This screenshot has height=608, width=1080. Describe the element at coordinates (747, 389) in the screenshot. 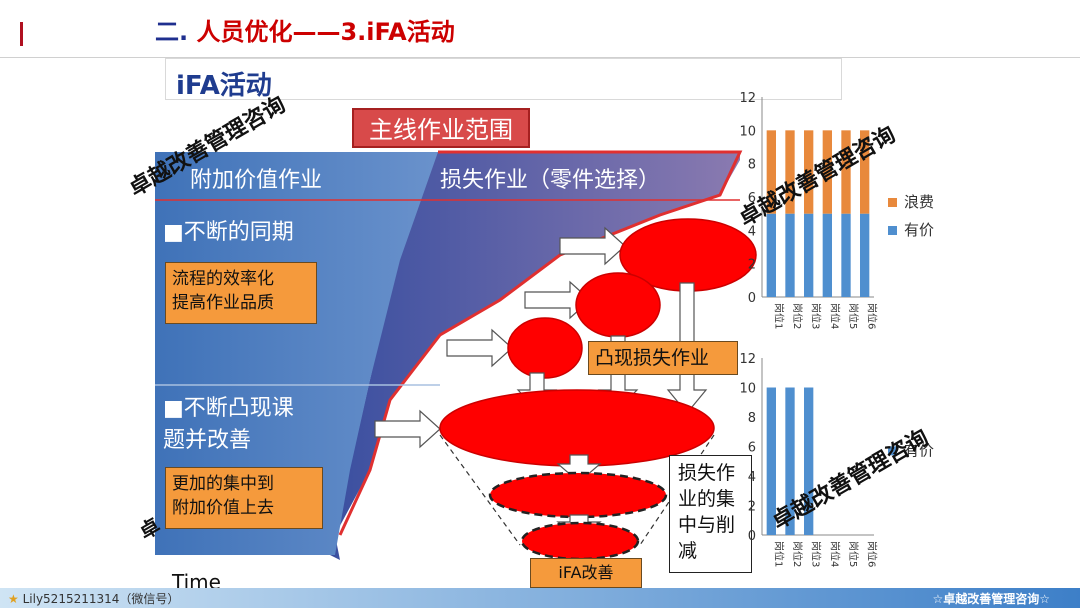

I see `c2-ytick-5: 10` at that location.